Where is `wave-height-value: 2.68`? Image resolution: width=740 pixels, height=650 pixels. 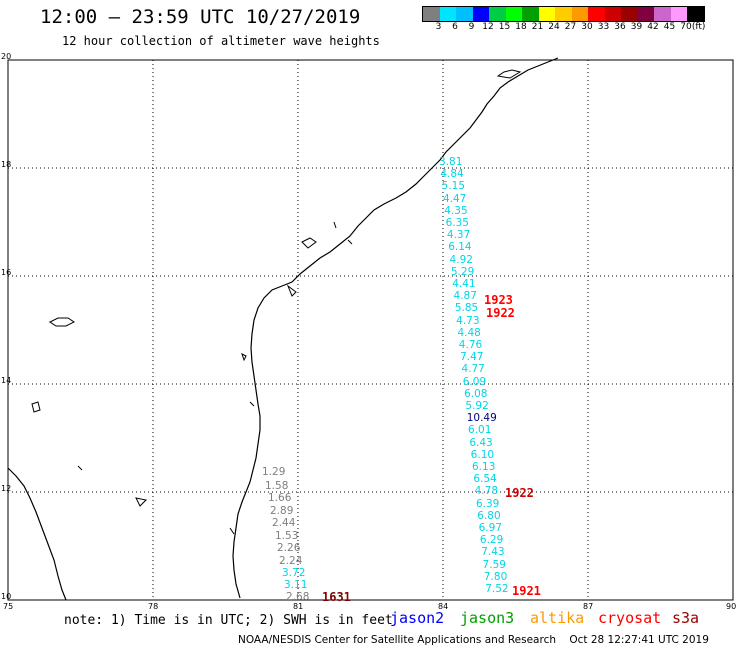 wave-height-value: 2.68 is located at coordinates (298, 597).